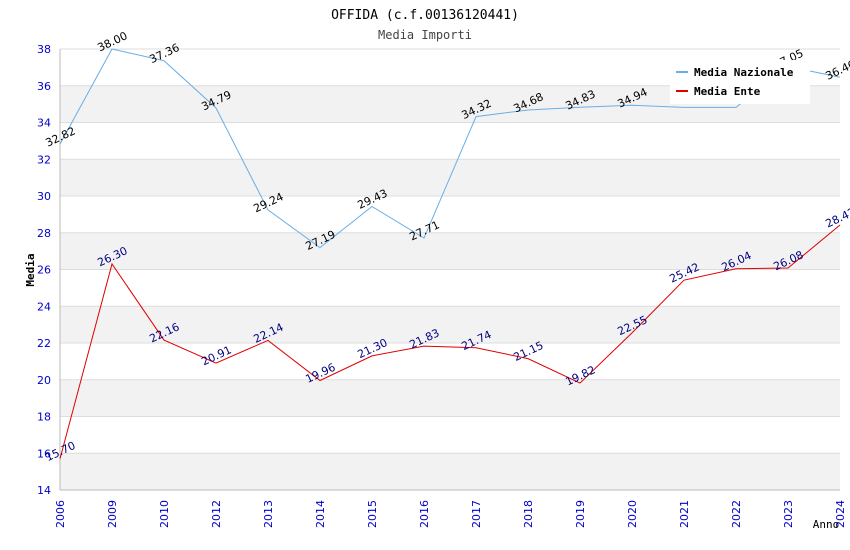 This screenshot has width=850, height=550. I want to click on y-tick-label: 22, so click(44, 343).